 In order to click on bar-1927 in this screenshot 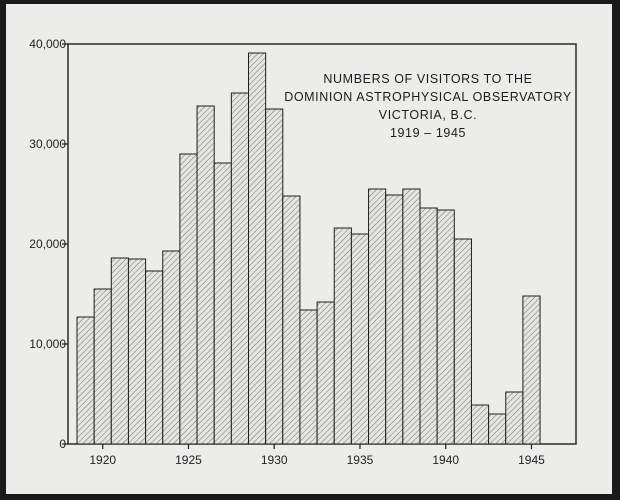, I will do `click(222, 303)`.